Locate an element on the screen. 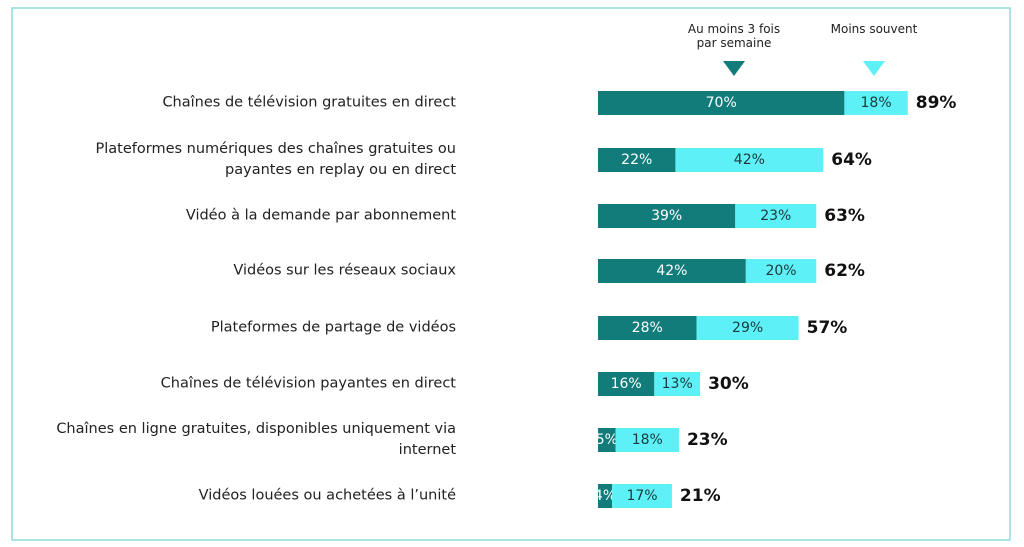 The width and height of the screenshot is (1024, 547). value-label: 16% is located at coordinates (626, 384).